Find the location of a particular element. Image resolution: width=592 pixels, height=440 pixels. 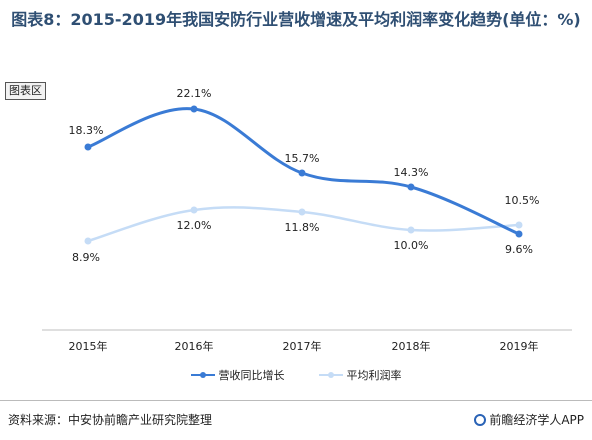

source-note: 资料来源：中安协前瞻产业研究院整理 is located at coordinates (110, 420).